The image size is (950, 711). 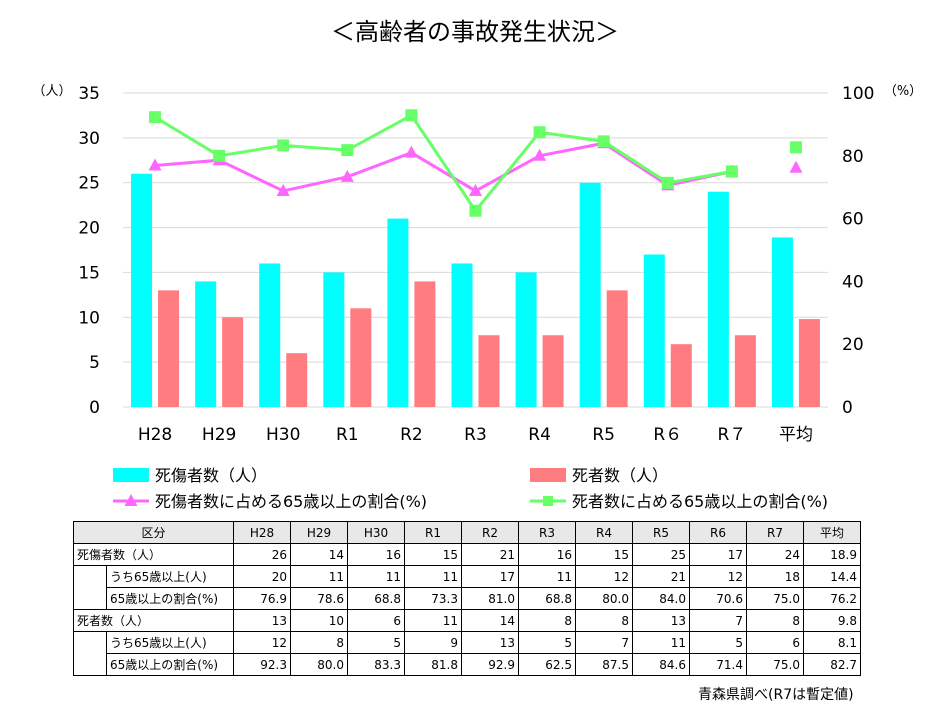 What do you see at coordinates (832, 576) in the screenshot?
I see `table-cell: 14.4` at bounding box center [832, 576].